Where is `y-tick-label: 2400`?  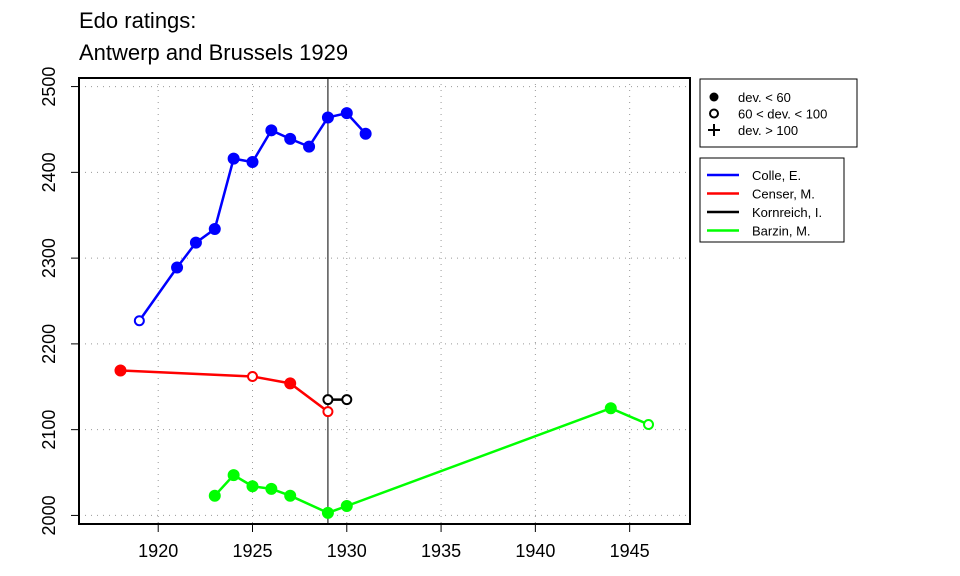
y-tick-label: 2400 is located at coordinates (49, 172).